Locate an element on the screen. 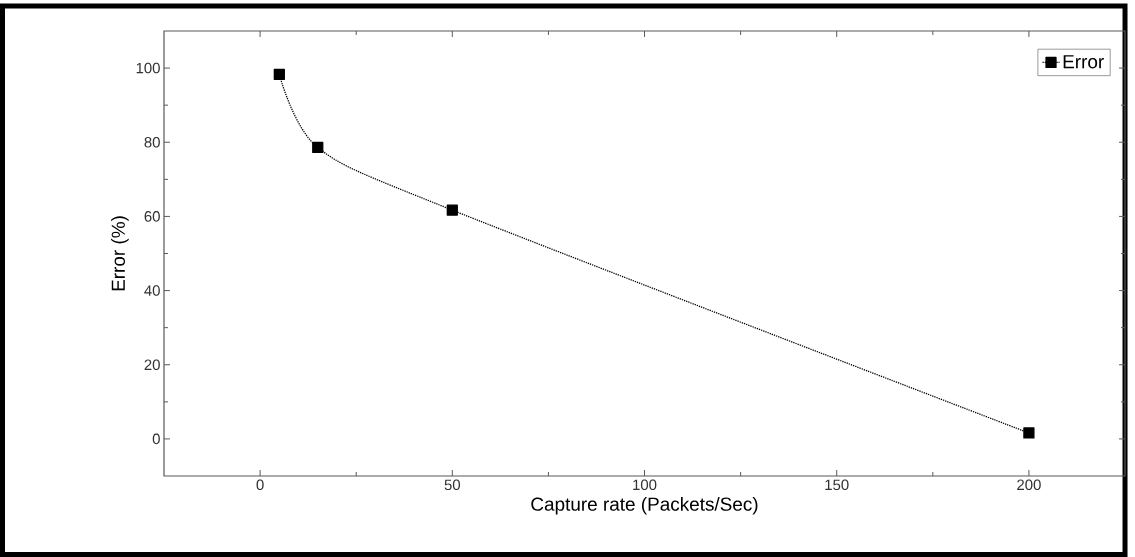 The image size is (1135, 557). x-tick-label: 100 is located at coordinates (645, 485).